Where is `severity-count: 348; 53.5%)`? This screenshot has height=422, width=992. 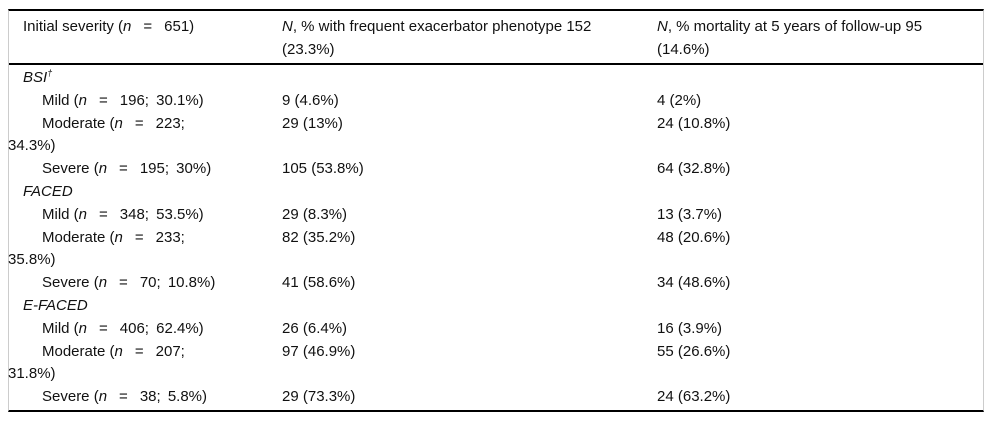
severity-count: 348; 53.5%) is located at coordinates (161, 214).